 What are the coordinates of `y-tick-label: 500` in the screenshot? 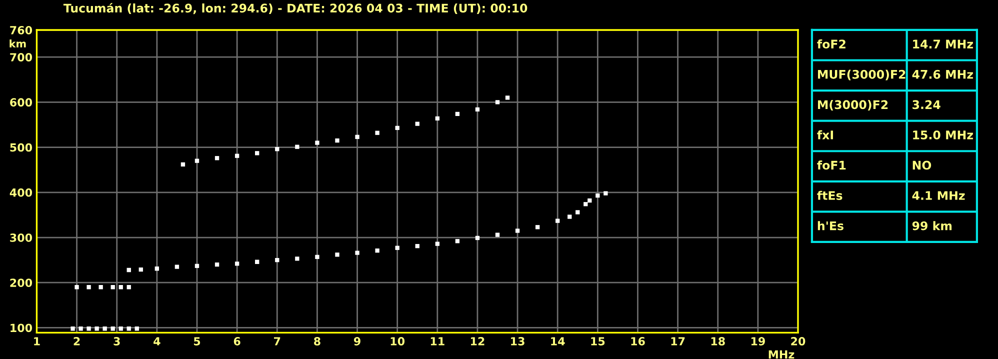 It's located at (21, 147).